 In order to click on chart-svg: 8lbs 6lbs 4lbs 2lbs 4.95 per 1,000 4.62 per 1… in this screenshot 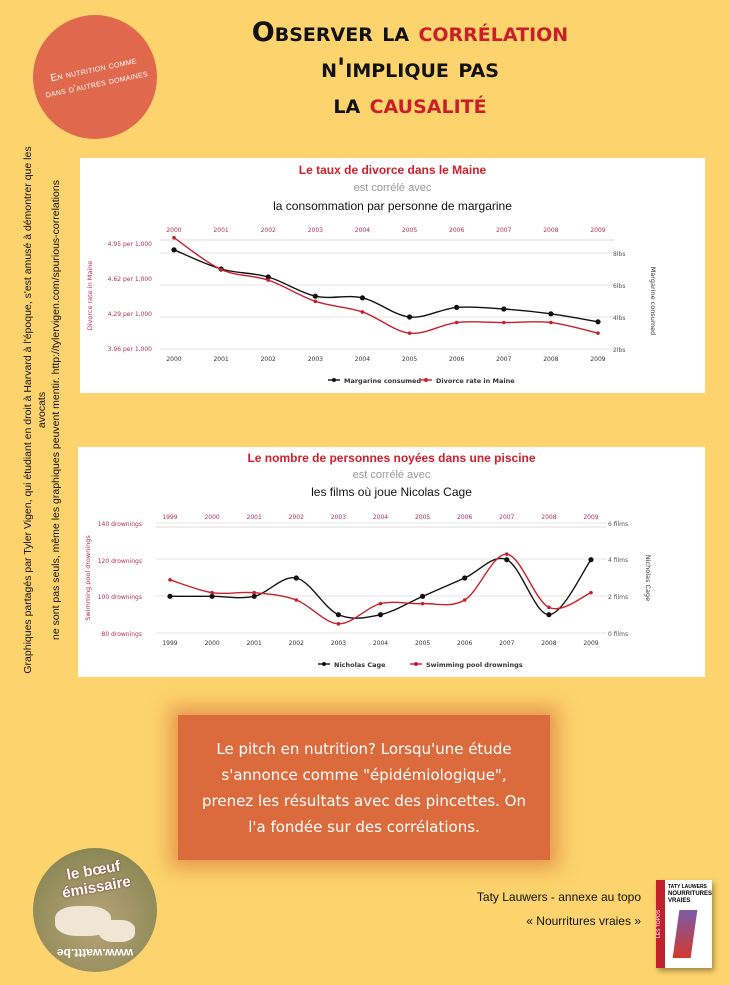, I will do `click(371, 306)`.